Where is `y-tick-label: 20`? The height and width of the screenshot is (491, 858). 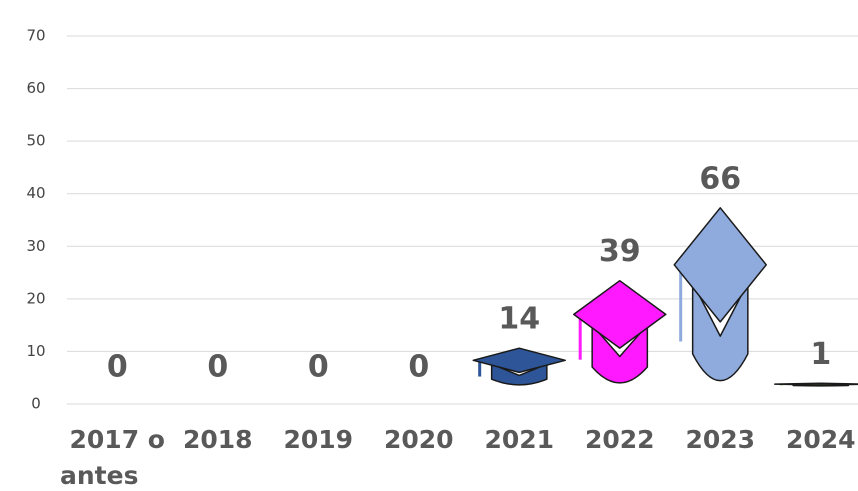 y-tick-label: 20 is located at coordinates (35, 298).